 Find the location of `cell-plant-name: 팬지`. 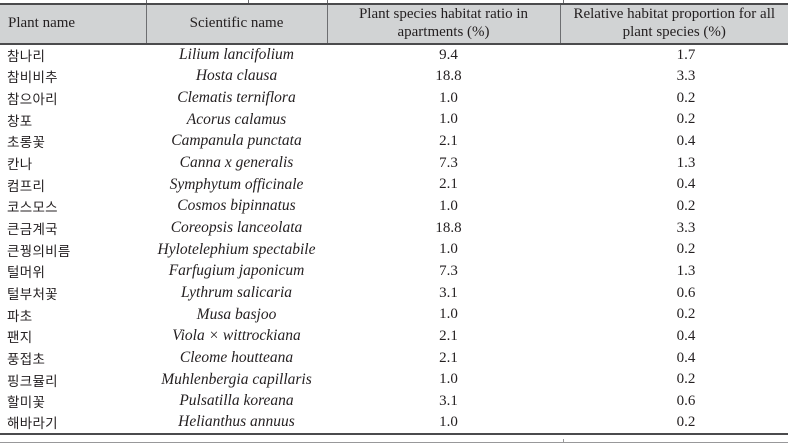

cell-plant-name: 팬지 is located at coordinates (20, 338).